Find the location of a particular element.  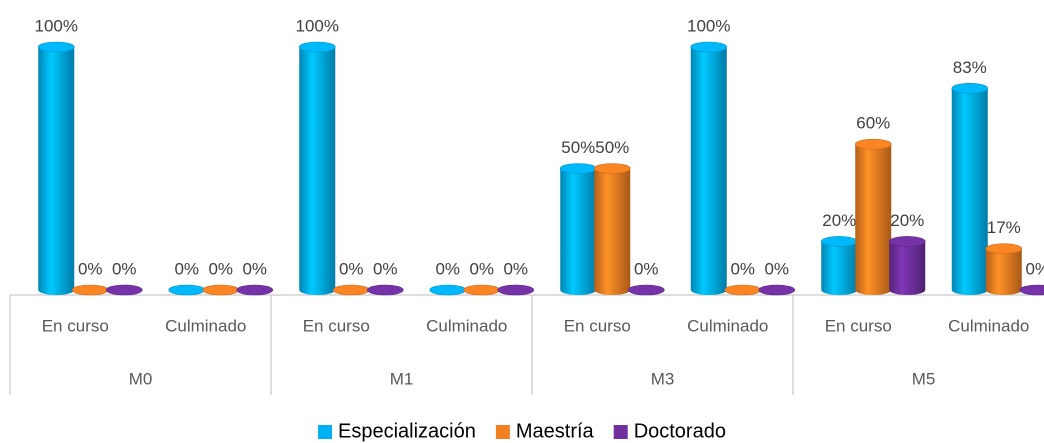

group-label: M0 is located at coordinates (141, 378).